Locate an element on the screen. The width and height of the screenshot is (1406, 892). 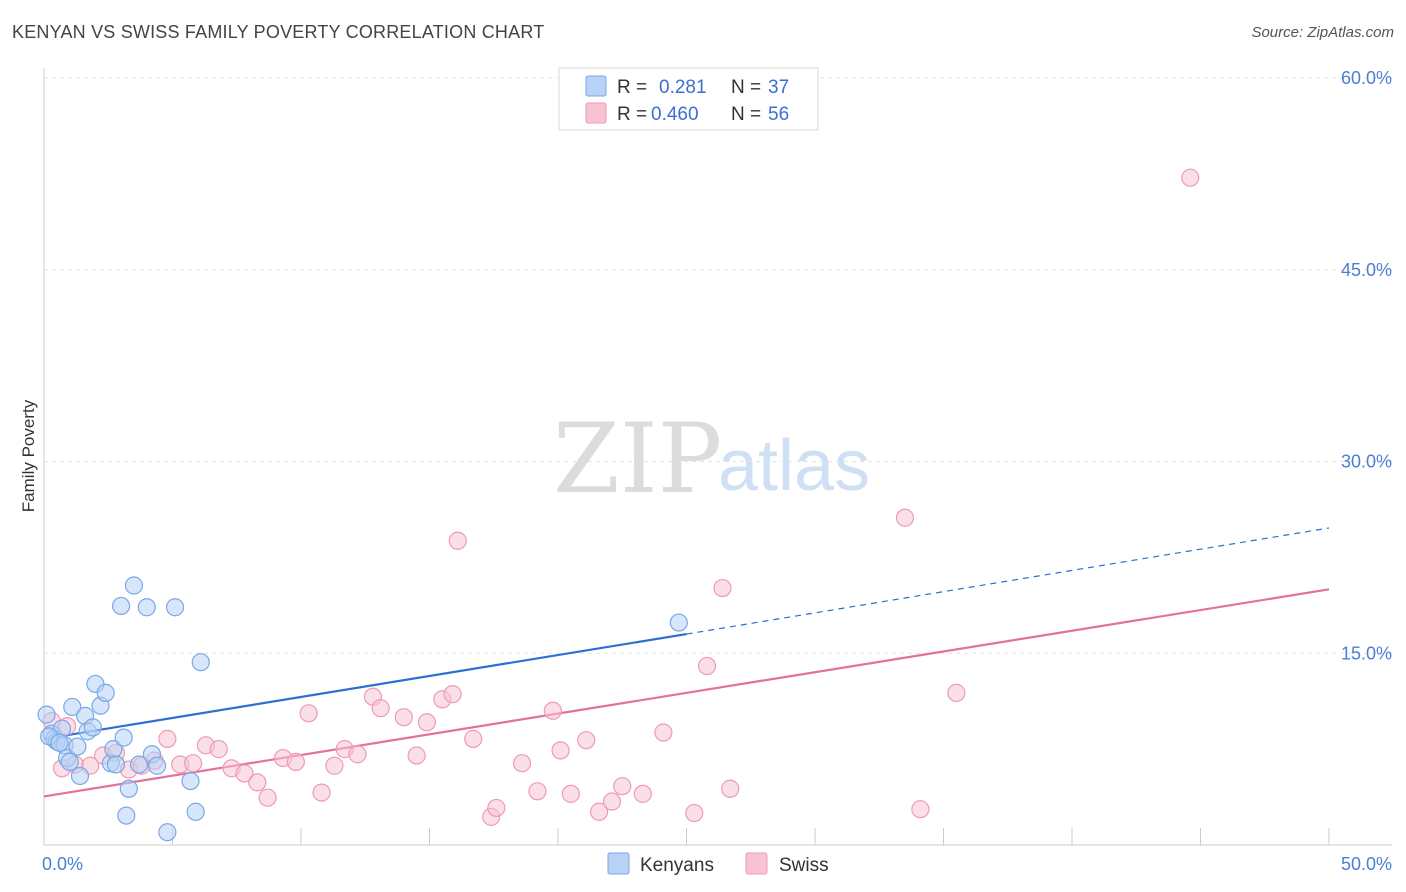
kenyans-trend-line is located at coordinates (365, 686).